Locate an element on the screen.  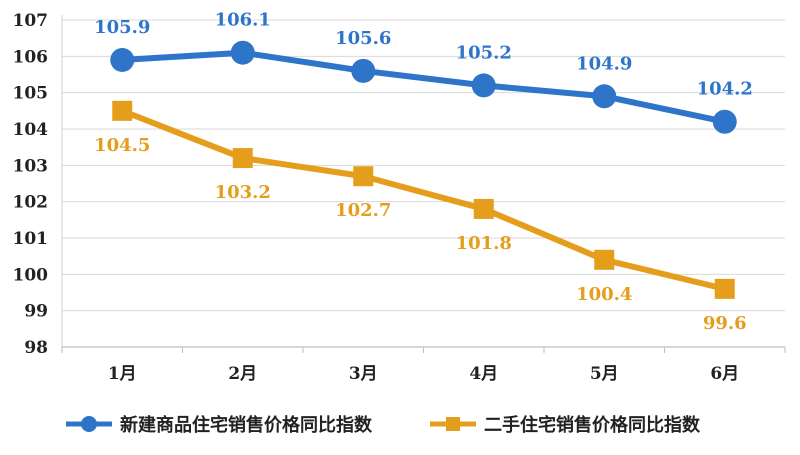
legend-label: 二手住宅销售价格同比指数 is located at coordinates (592, 425).